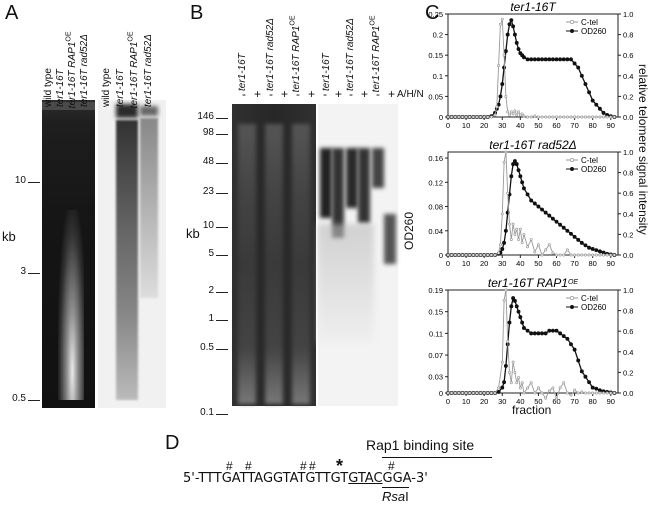  What do you see at coordinates (208, 192) in the screenshot?
I see `size-tick-label: 23` at bounding box center [208, 192].